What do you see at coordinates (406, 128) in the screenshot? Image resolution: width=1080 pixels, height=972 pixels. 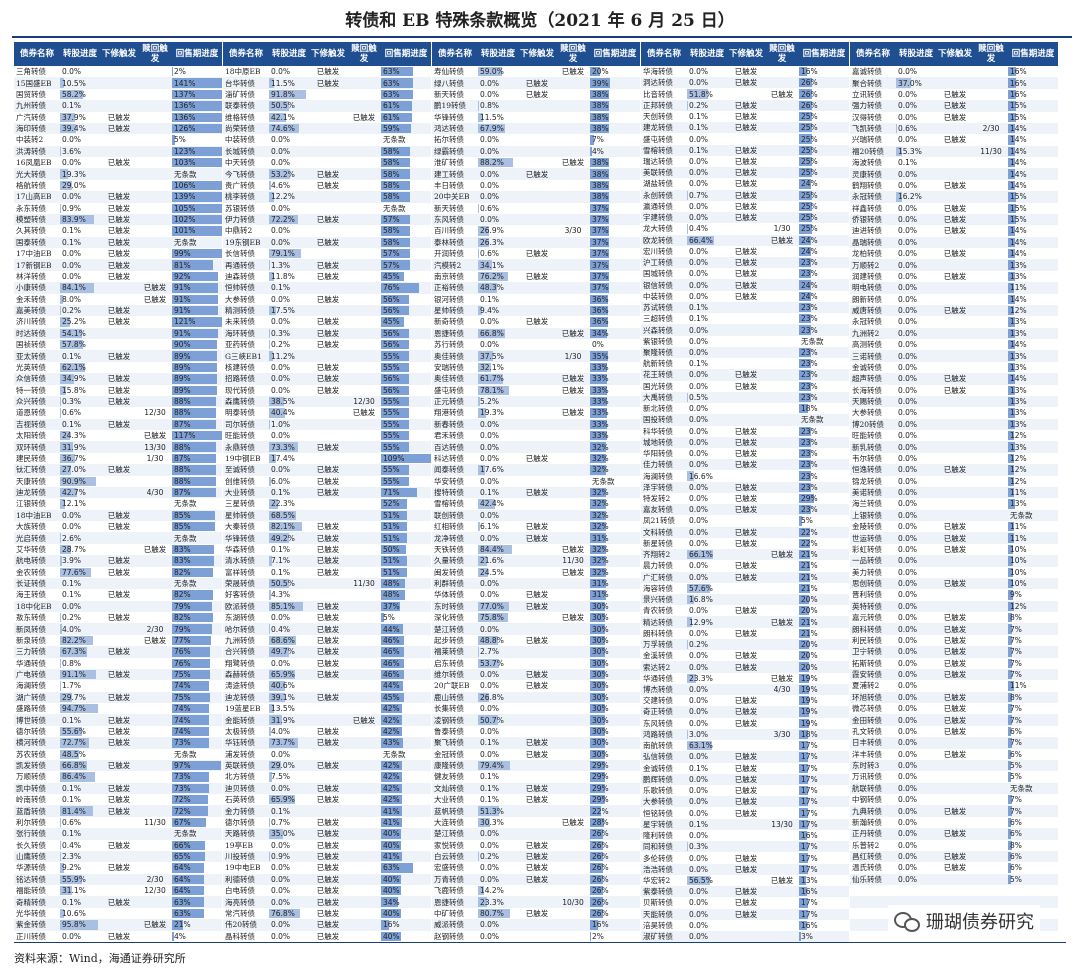 I see `put-period-progress: 59%` at bounding box center [406, 128].